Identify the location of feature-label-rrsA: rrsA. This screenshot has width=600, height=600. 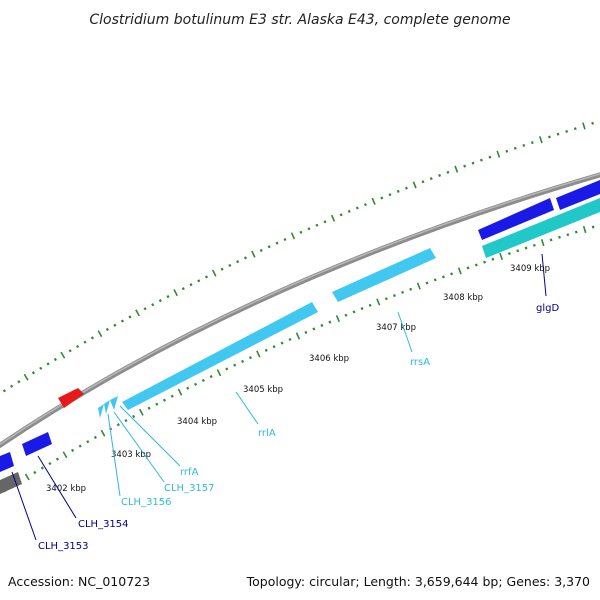
(420, 362).